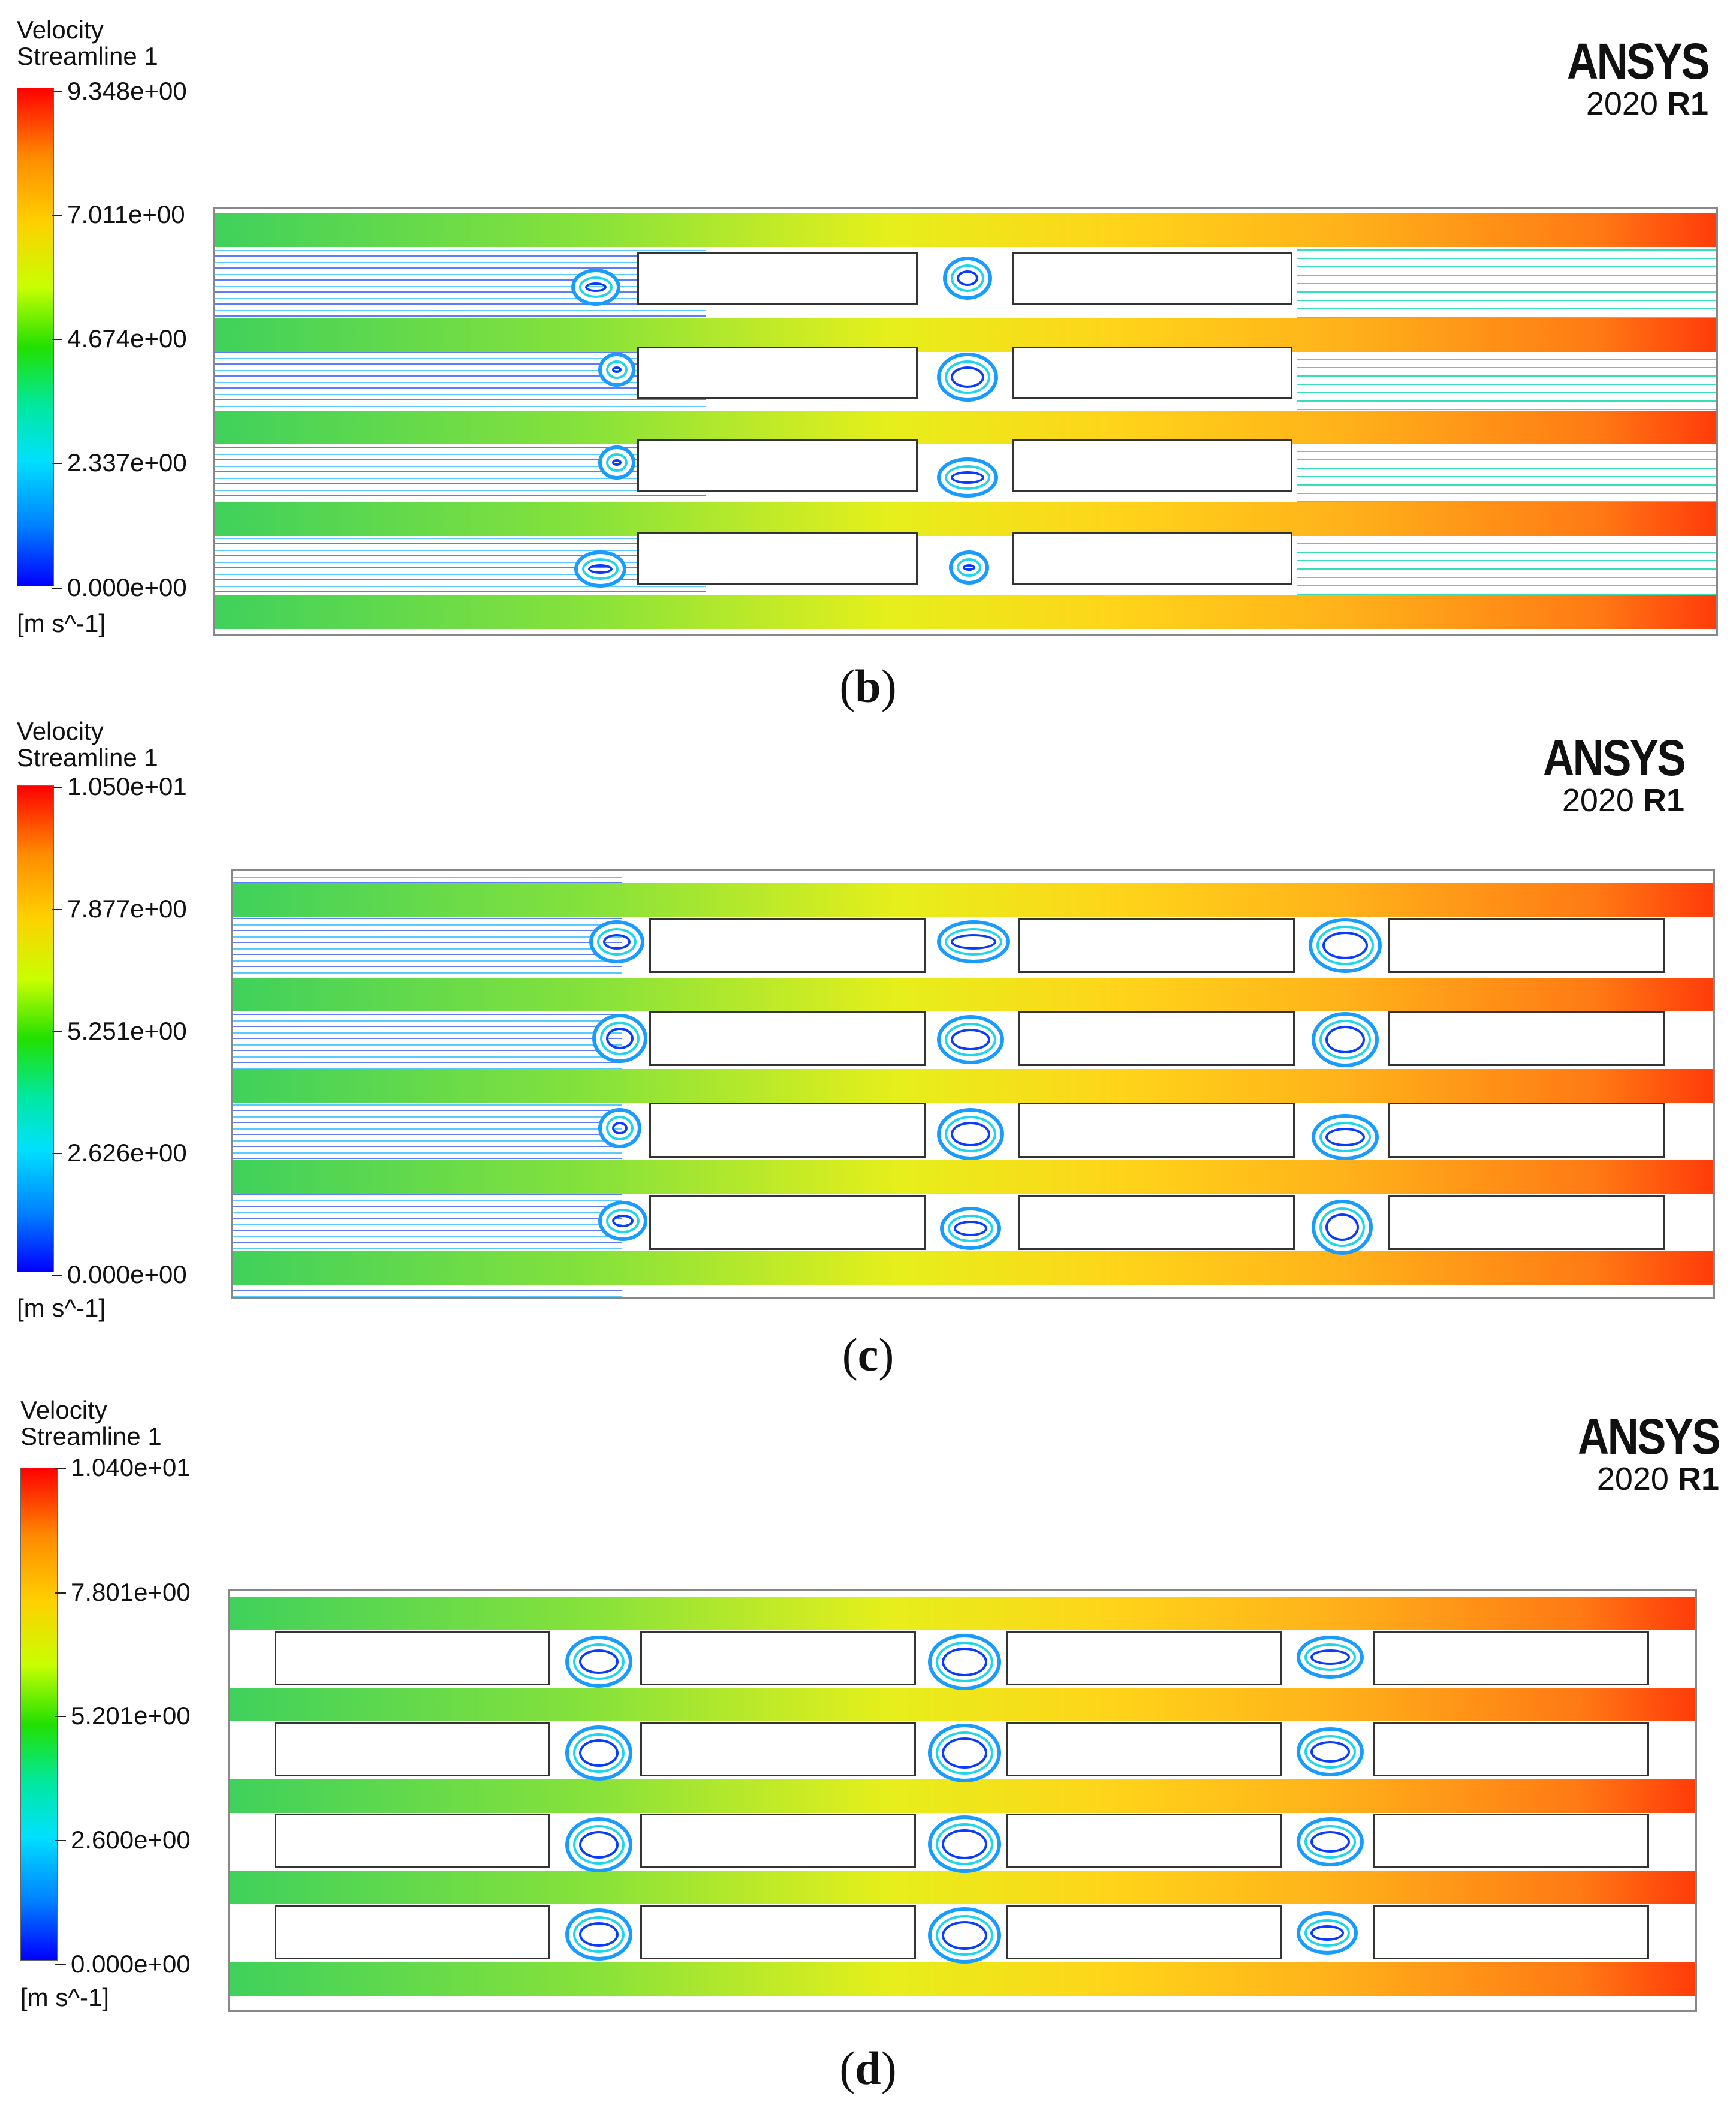 The height and width of the screenshot is (2102, 1736). I want to click on panel-caption: (b), so click(868, 686).